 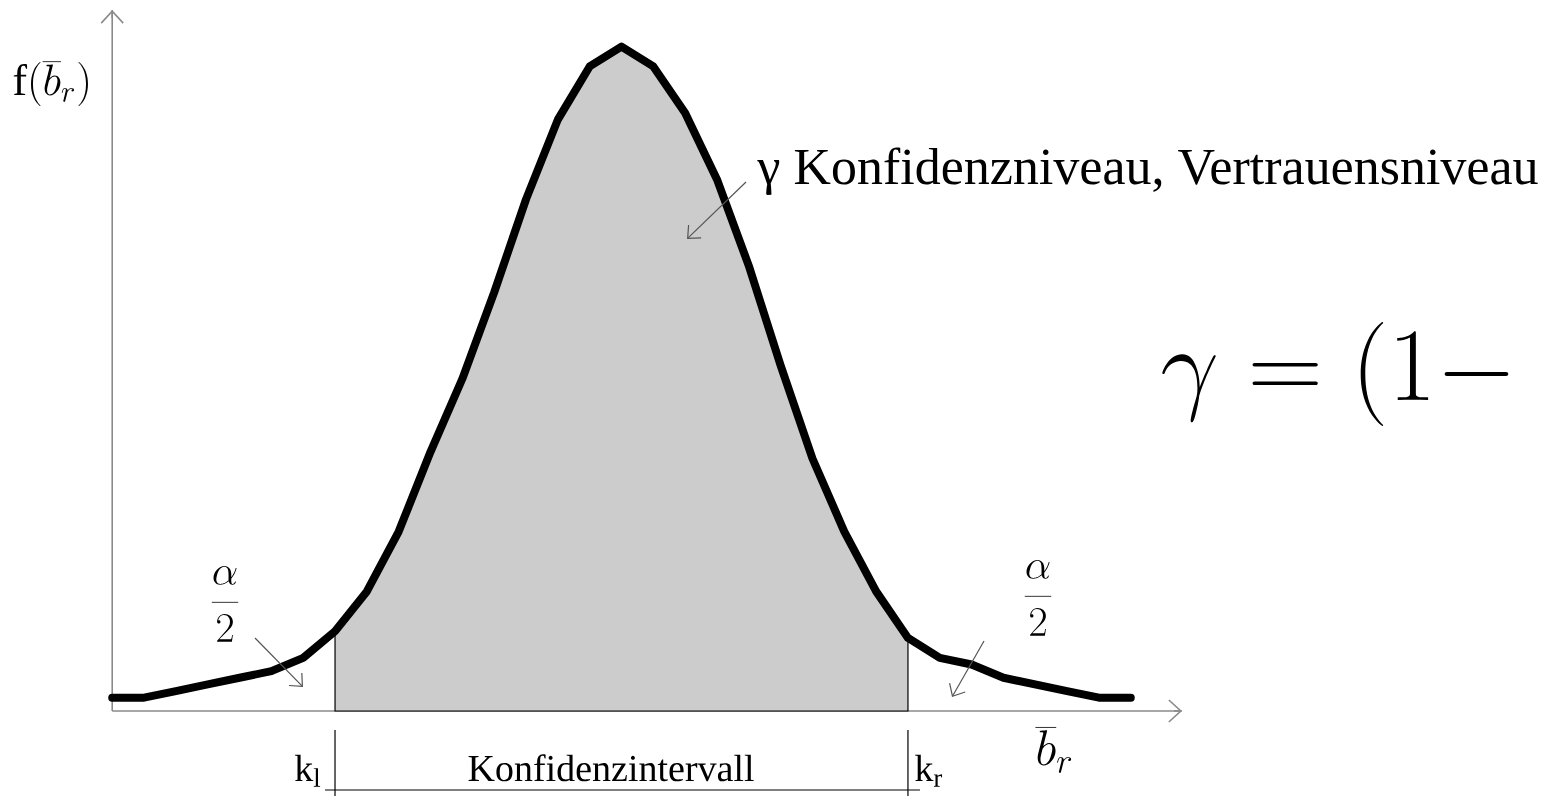 I want to click on text: Konfidenzintervall, so click(x=611, y=768).